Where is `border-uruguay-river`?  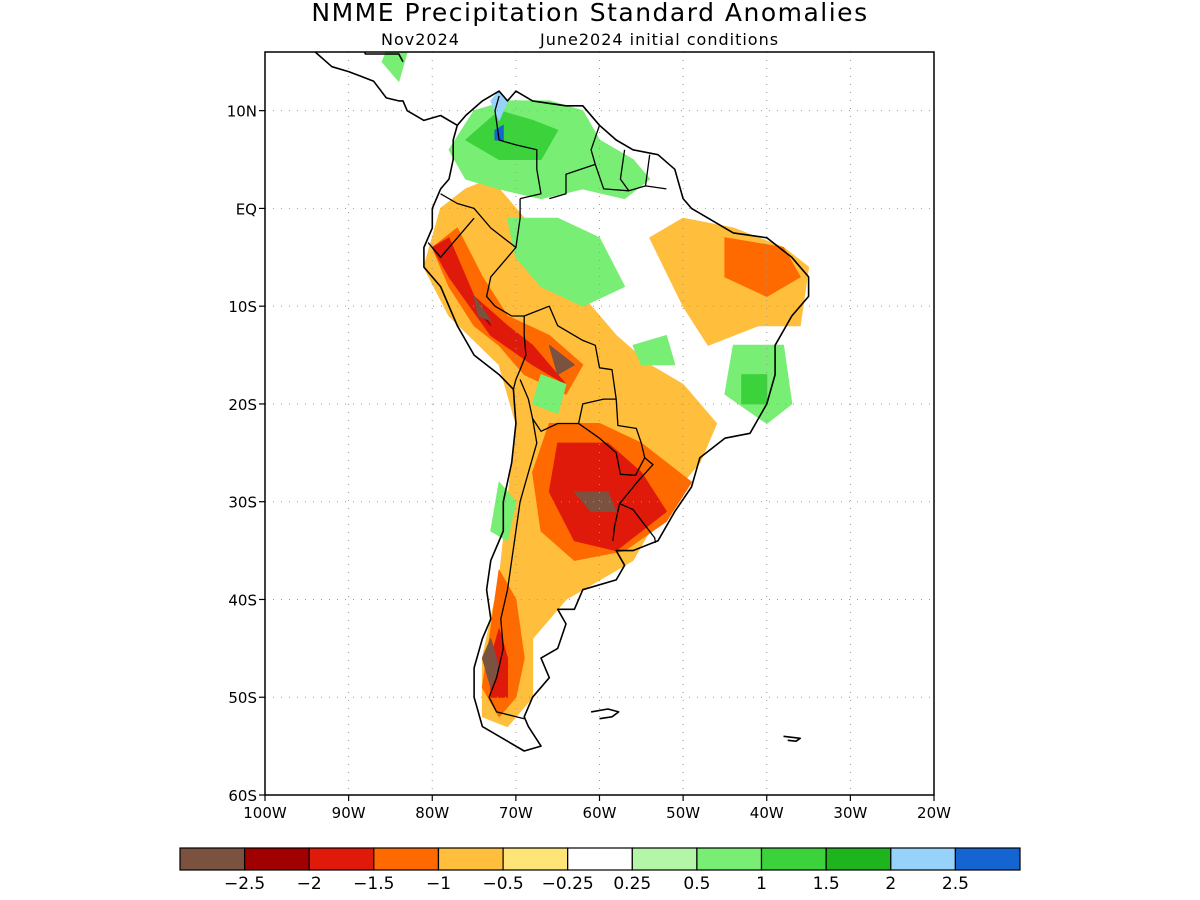 border-uruguay-river is located at coordinates (616, 522).